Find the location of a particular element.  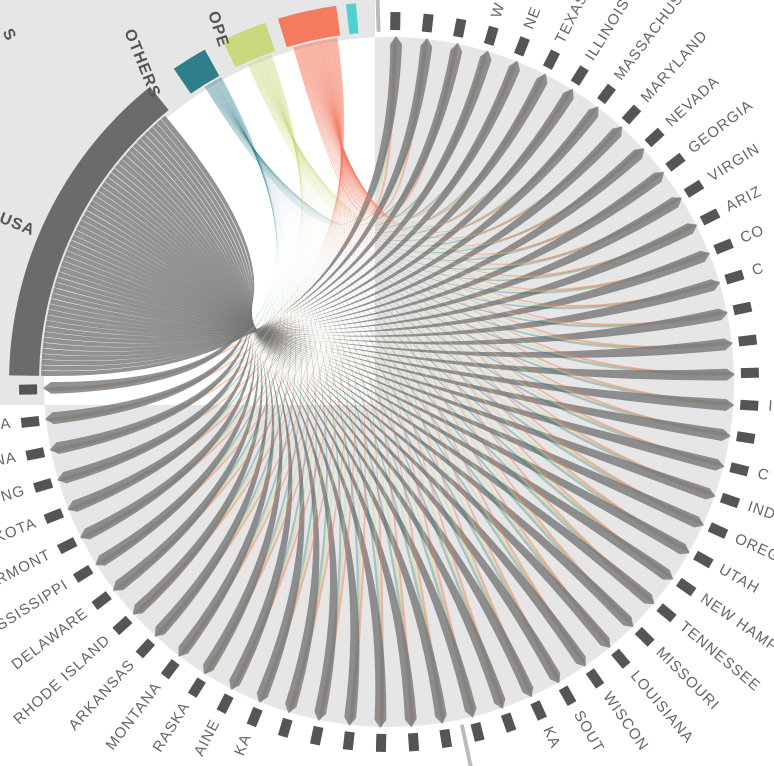

target-label: NG is located at coordinates (13, 493).